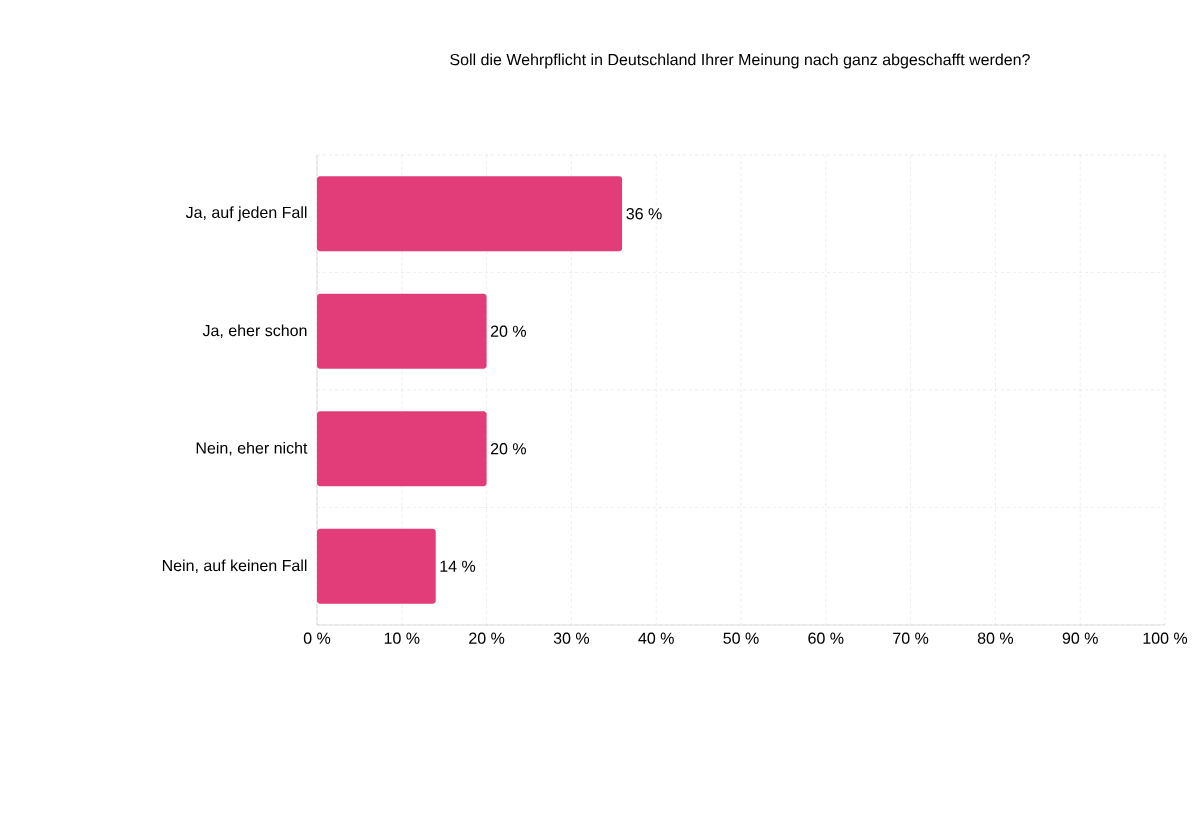 The width and height of the screenshot is (1200, 835). Describe the element at coordinates (246, 214) in the screenshot. I see `y-tick-label: Ja, auf jeden Fall` at that location.